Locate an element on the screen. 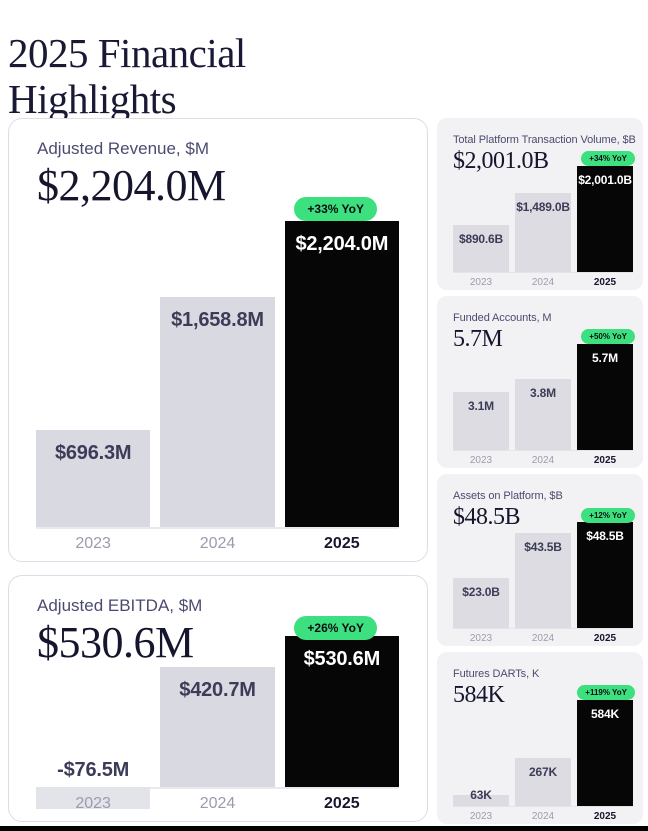 The height and width of the screenshot is (831, 648). bars-row: -$76.5M $420.7M $530.6M is located at coordinates (217, 722).